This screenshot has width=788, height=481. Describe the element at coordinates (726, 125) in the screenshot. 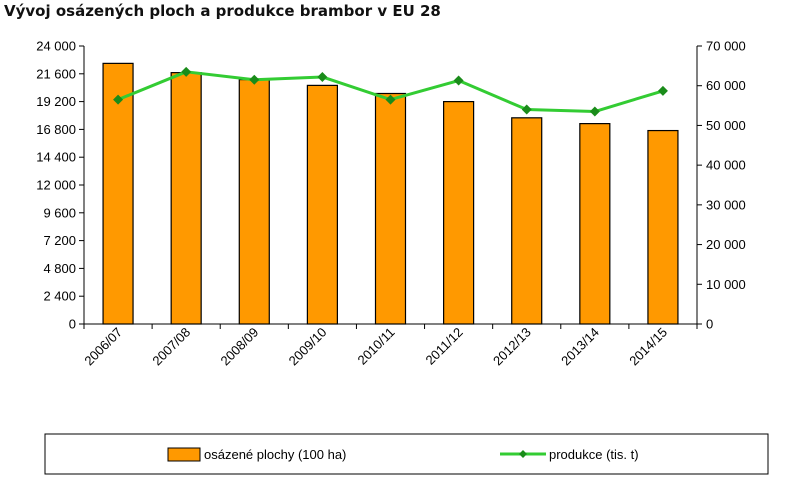

I see `right-tick-label-5: 50 000` at that location.